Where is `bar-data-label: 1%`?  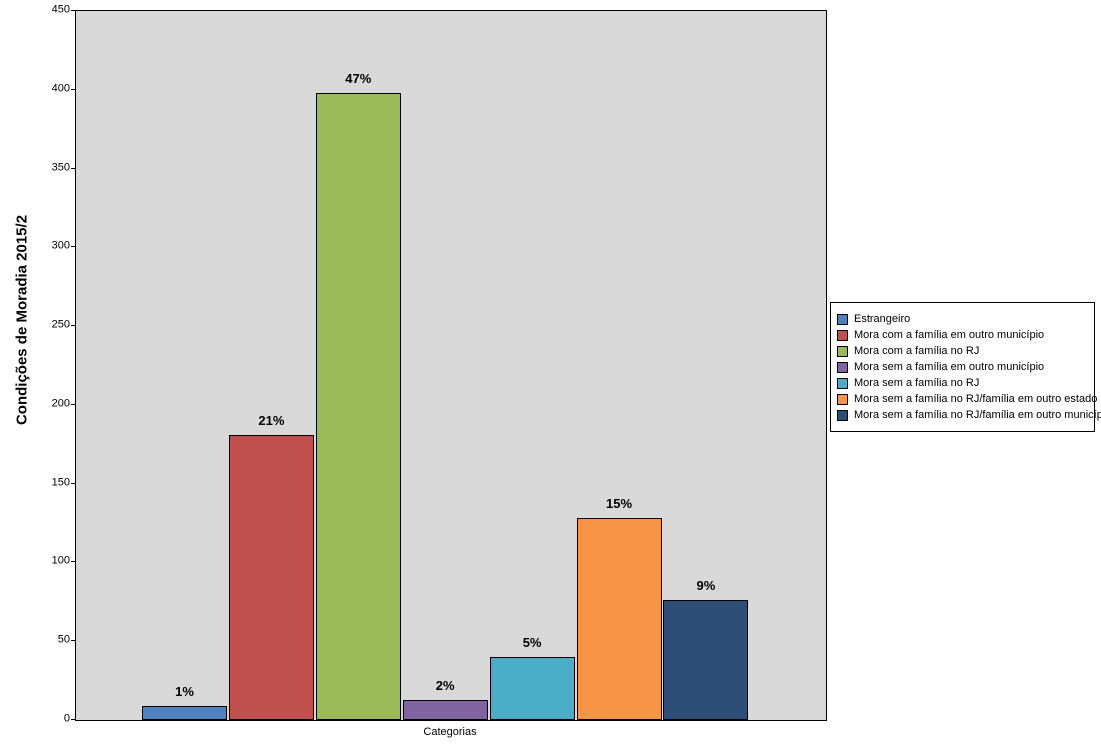 bar-data-label: 1% is located at coordinates (184, 691).